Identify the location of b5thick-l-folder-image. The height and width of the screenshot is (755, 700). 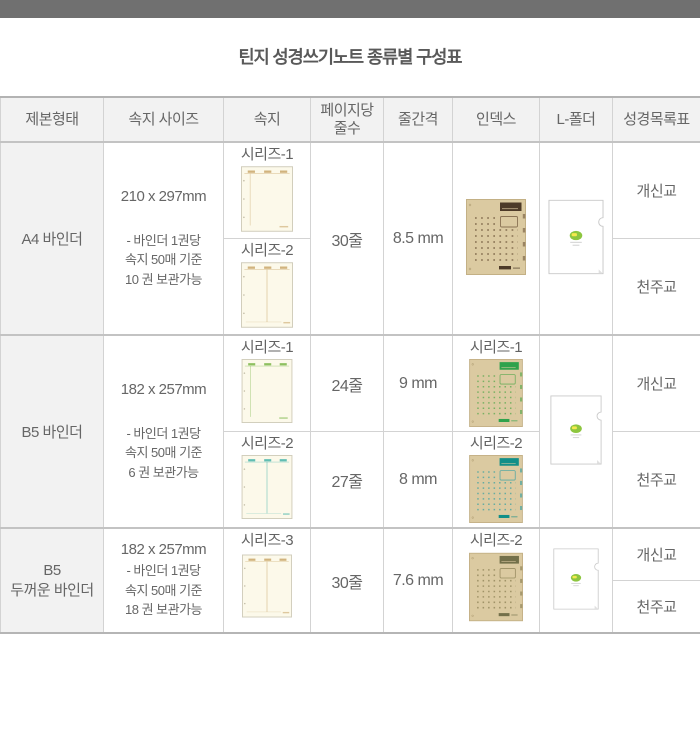
(576, 579).